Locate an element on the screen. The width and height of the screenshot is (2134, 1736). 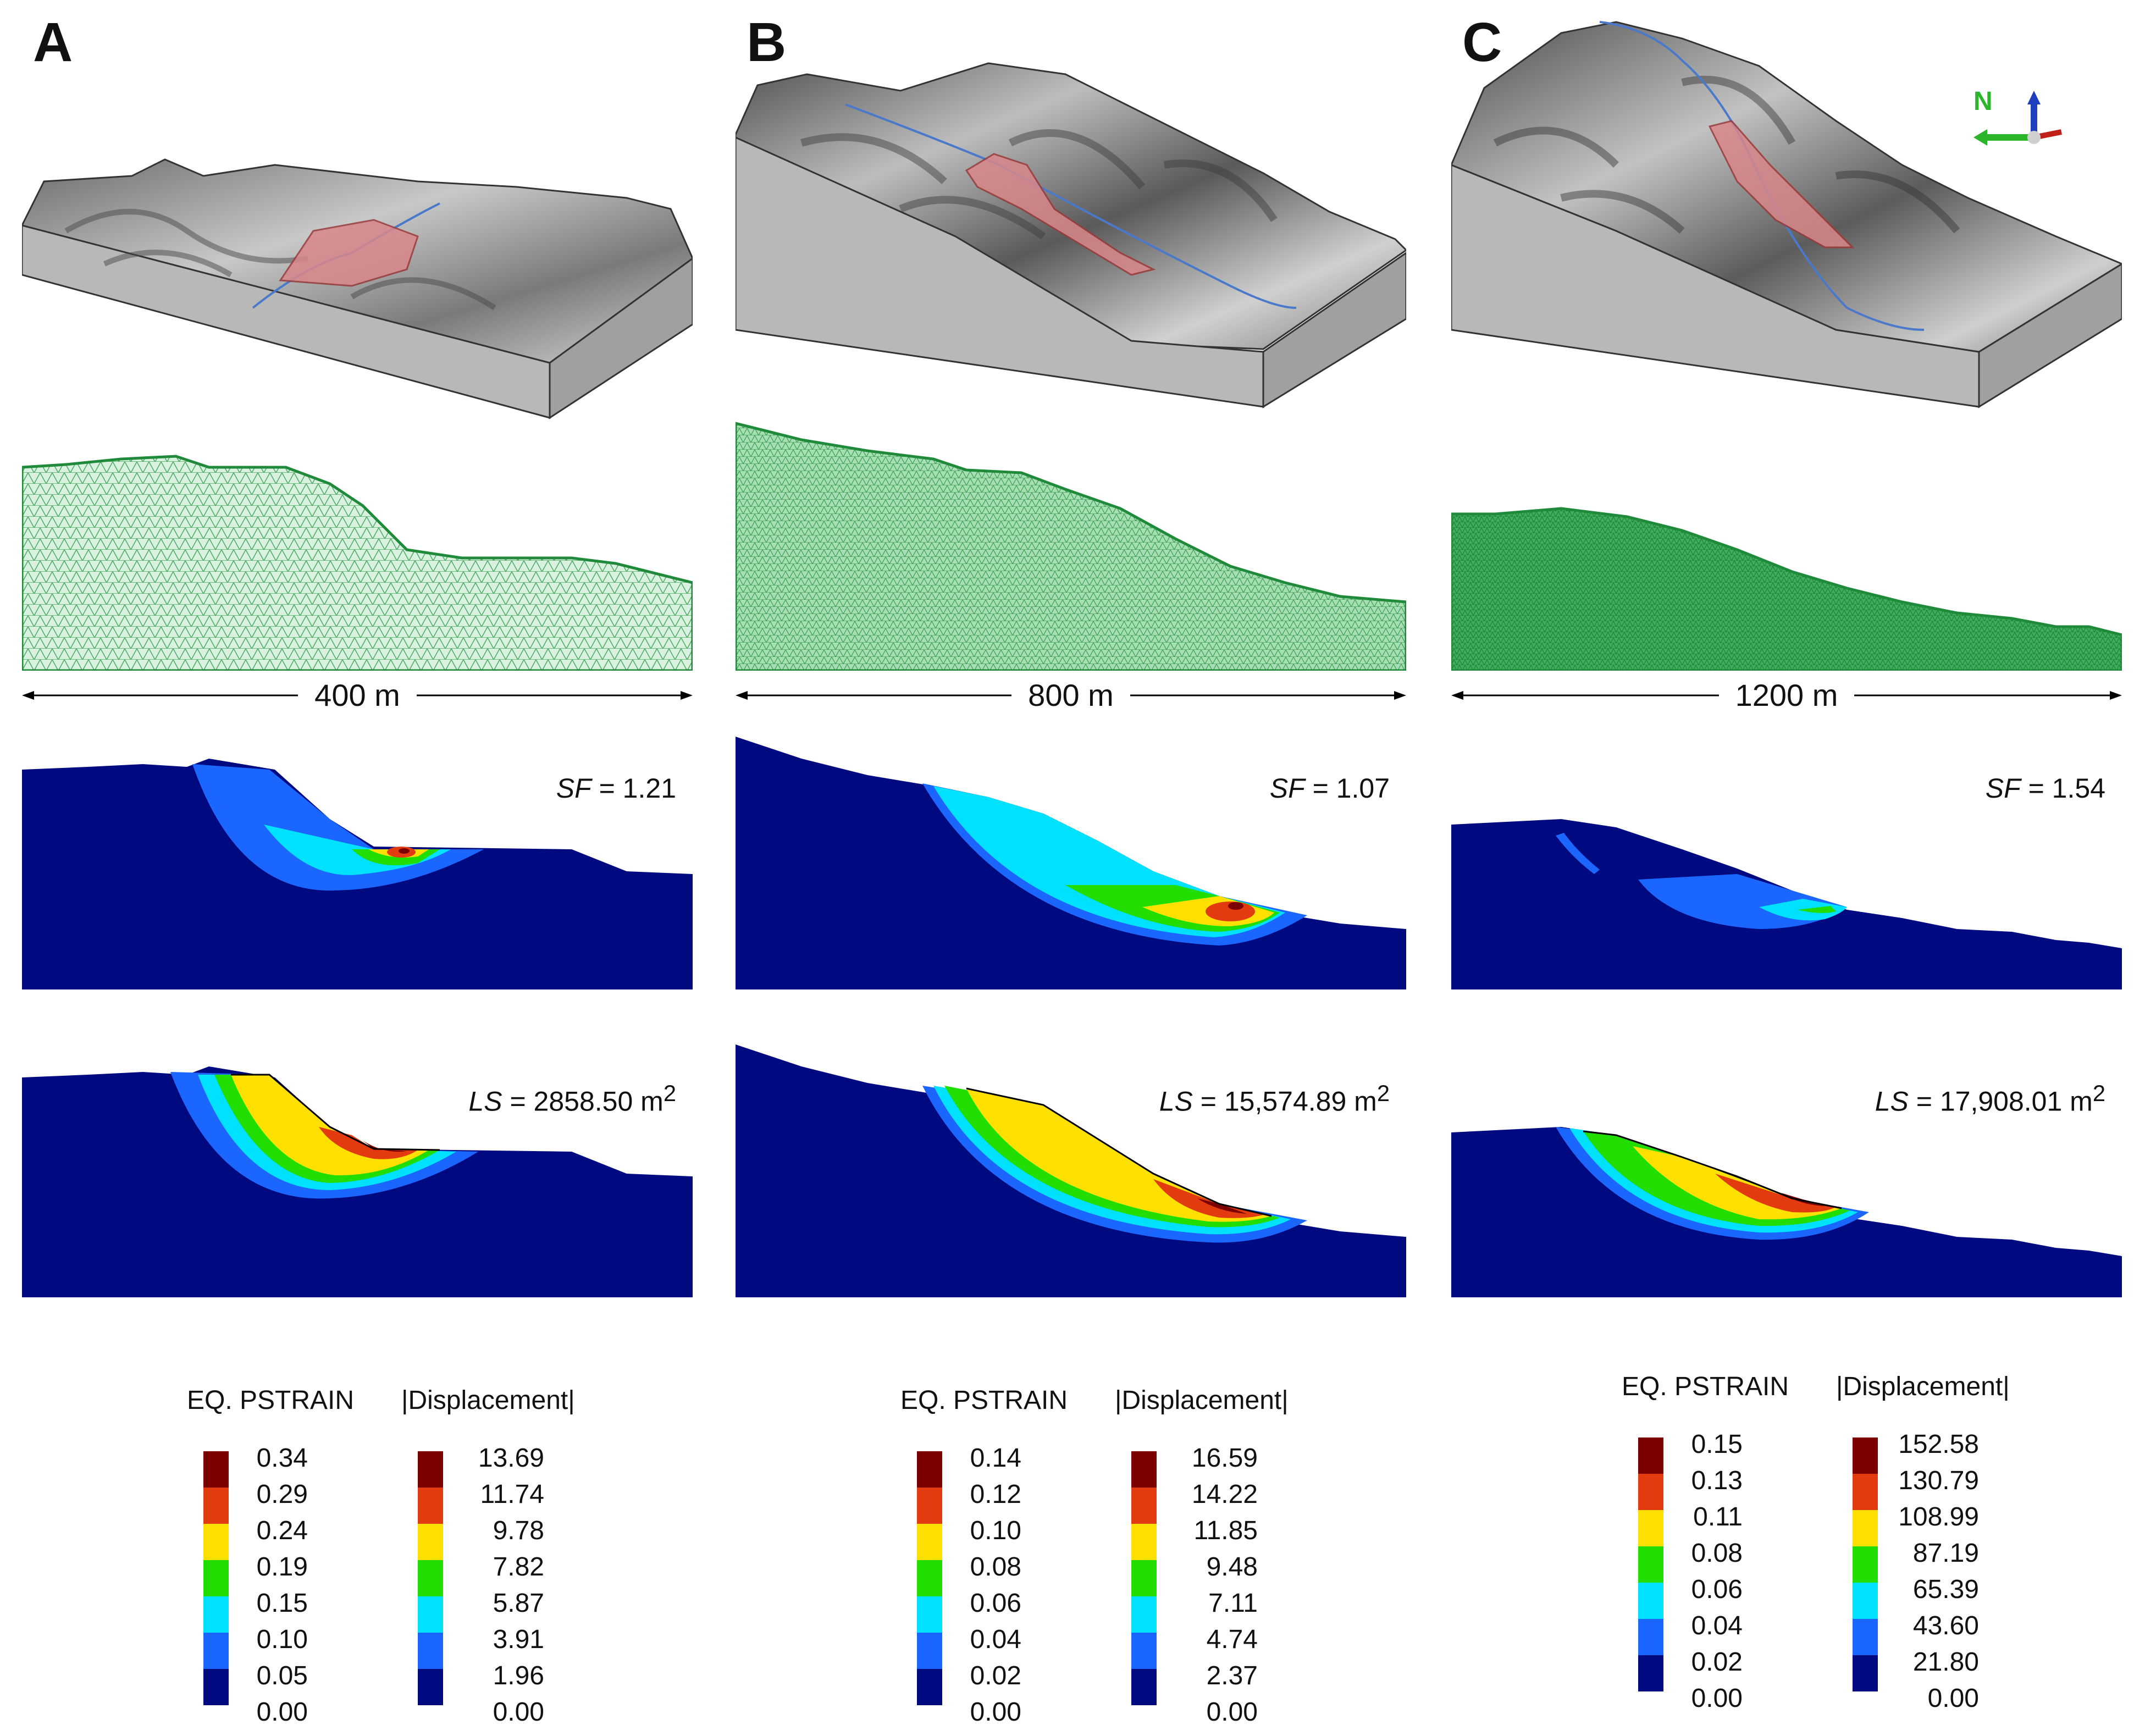
scale-bar: 800 m is located at coordinates (1071, 695).